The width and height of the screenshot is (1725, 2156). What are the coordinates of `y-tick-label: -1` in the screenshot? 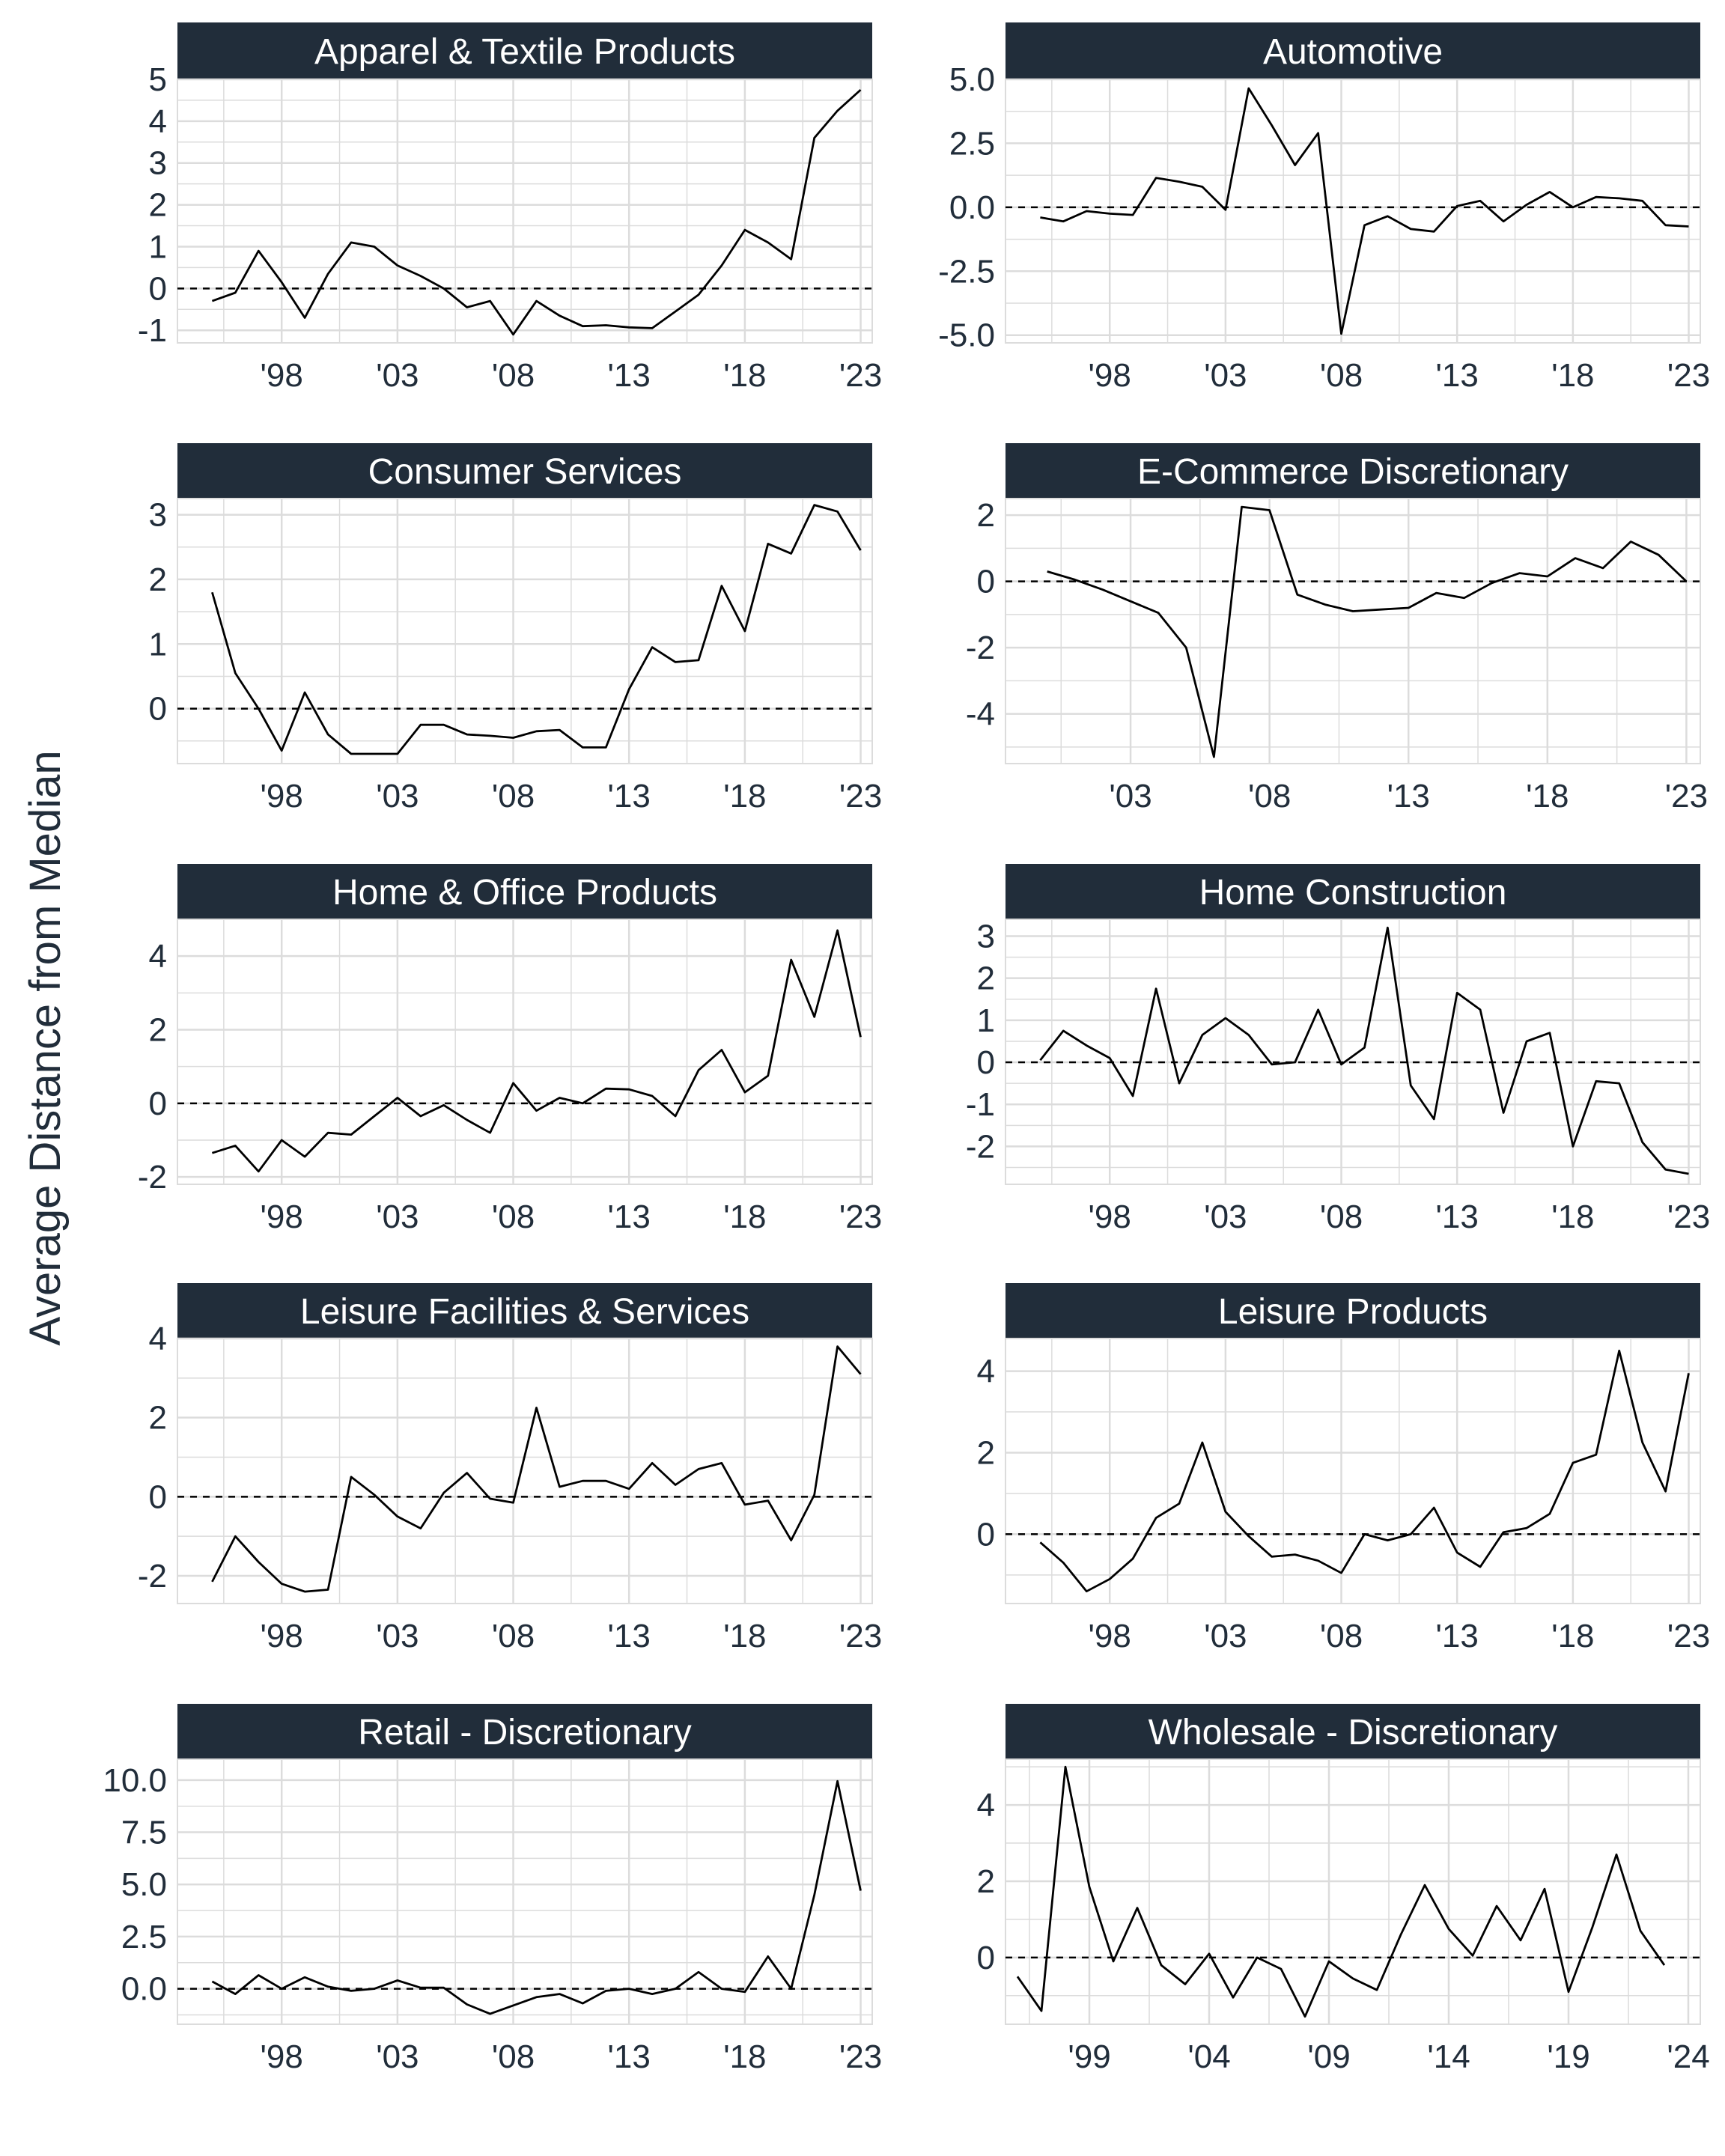 It's located at (152, 330).